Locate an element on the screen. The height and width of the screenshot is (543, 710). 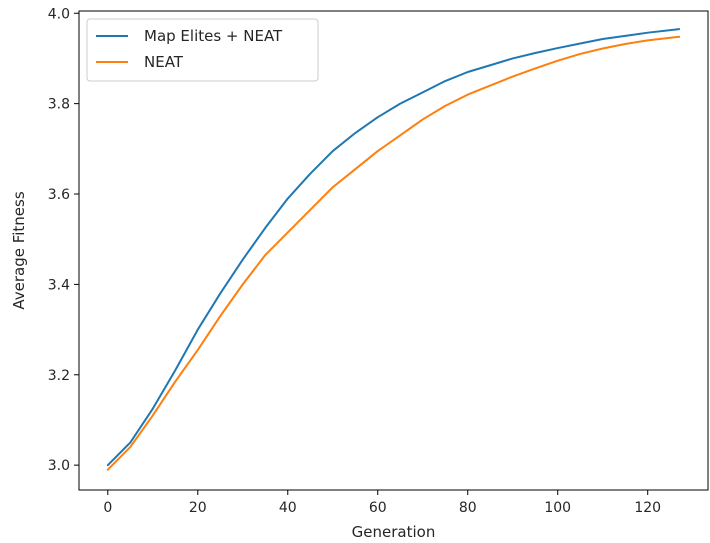
x-tick-label: 0 is located at coordinates (107, 508).